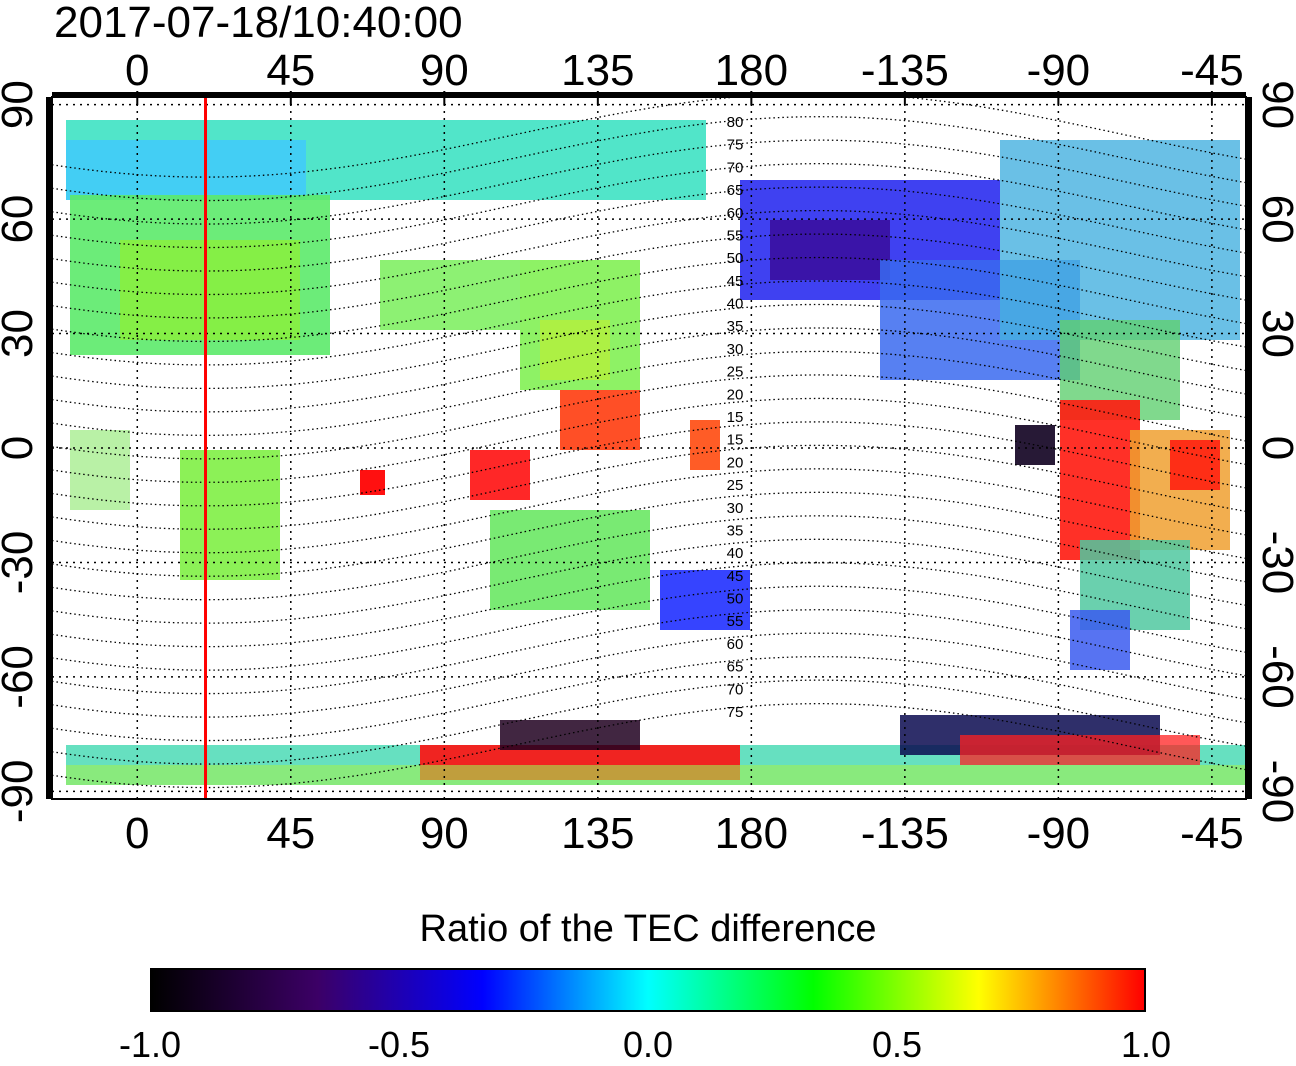 Image resolution: width=1296 pixels, height=1066 pixels. Describe the element at coordinates (597, 70) in the screenshot. I see `x-tick-label-top: 135` at that location.